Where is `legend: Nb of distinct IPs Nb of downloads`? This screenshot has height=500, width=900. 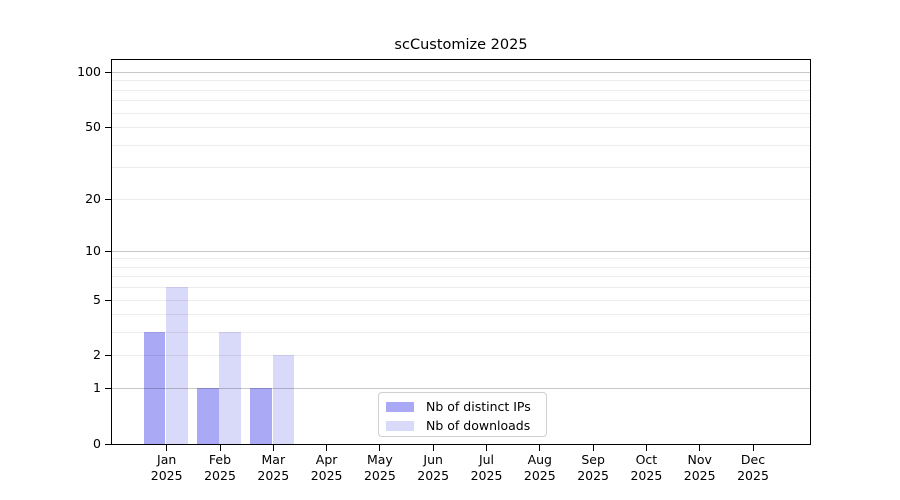
legend: Nb of distinct IPs Nb of downloads is located at coordinates (462, 414).